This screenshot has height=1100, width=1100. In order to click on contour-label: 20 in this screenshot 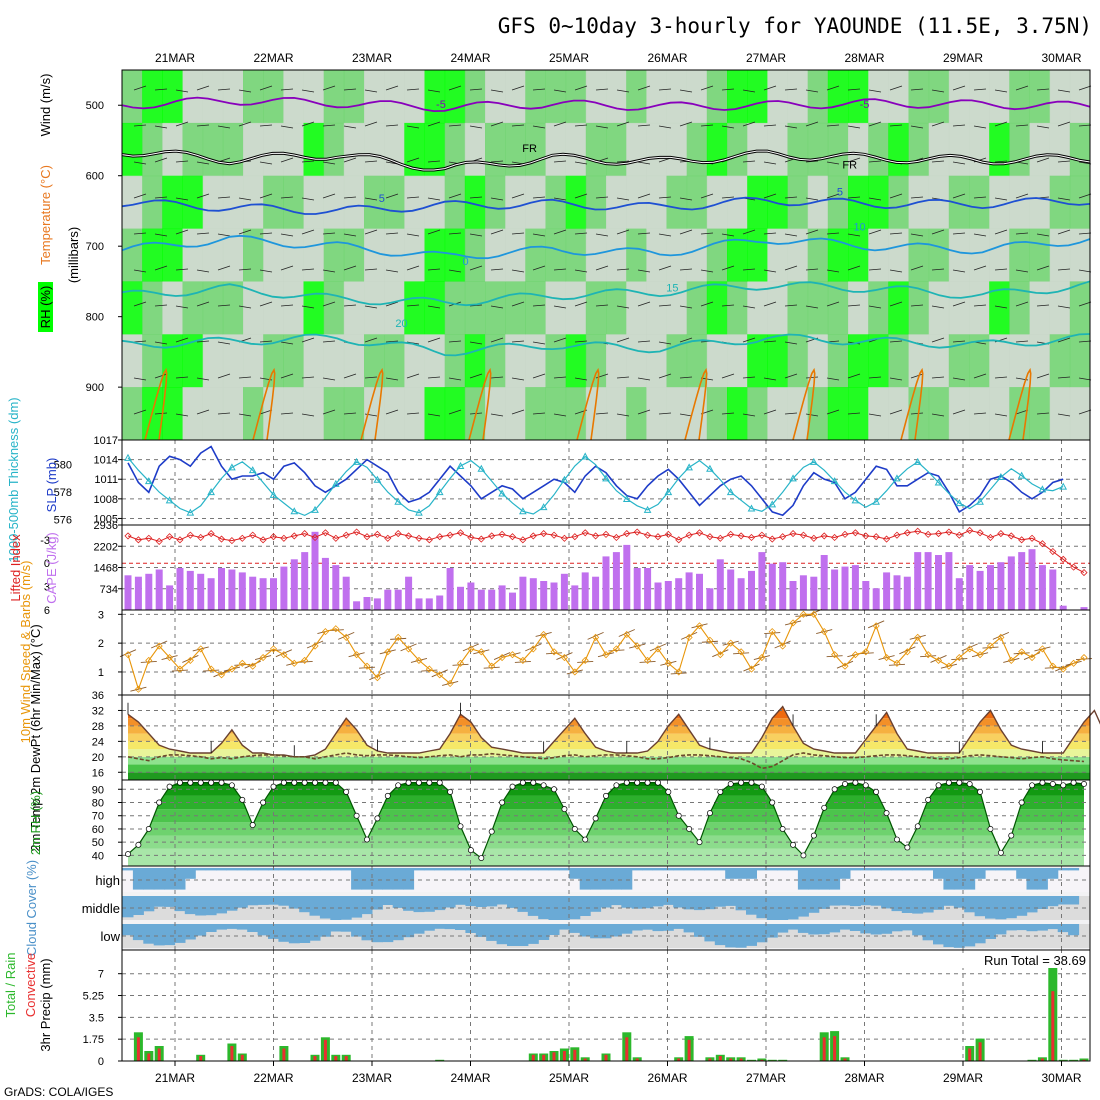, I will do `click(401, 324)`.